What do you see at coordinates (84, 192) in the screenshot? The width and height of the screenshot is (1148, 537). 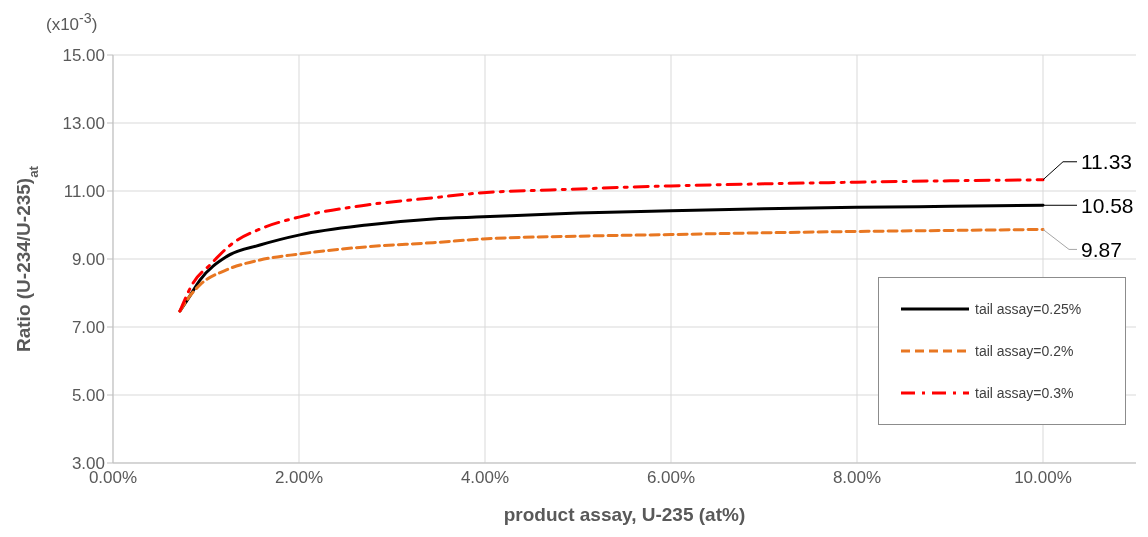 I see `y-tick-label: 11.00` at bounding box center [84, 192].